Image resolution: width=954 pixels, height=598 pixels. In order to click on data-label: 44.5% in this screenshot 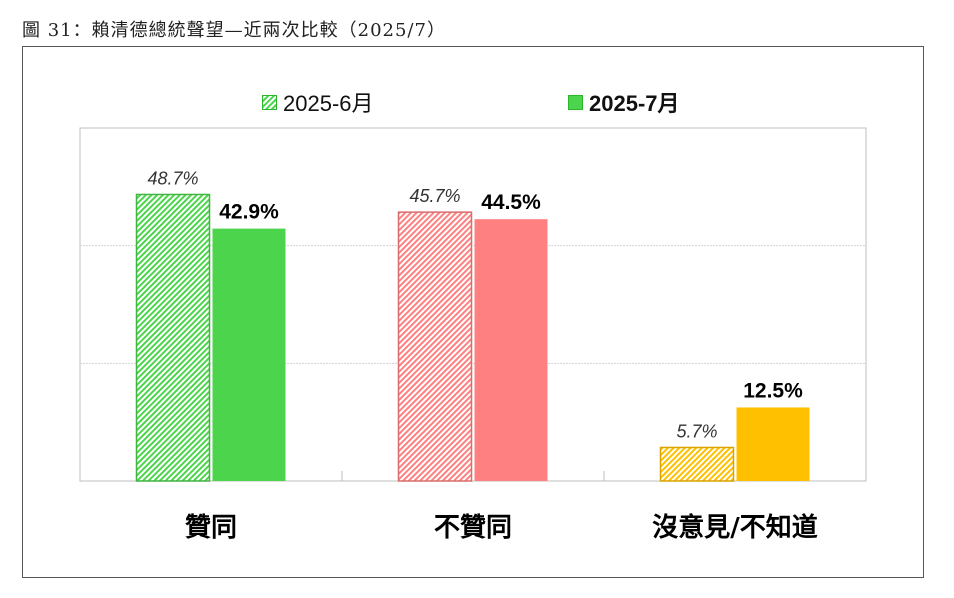, I will do `click(511, 202)`.